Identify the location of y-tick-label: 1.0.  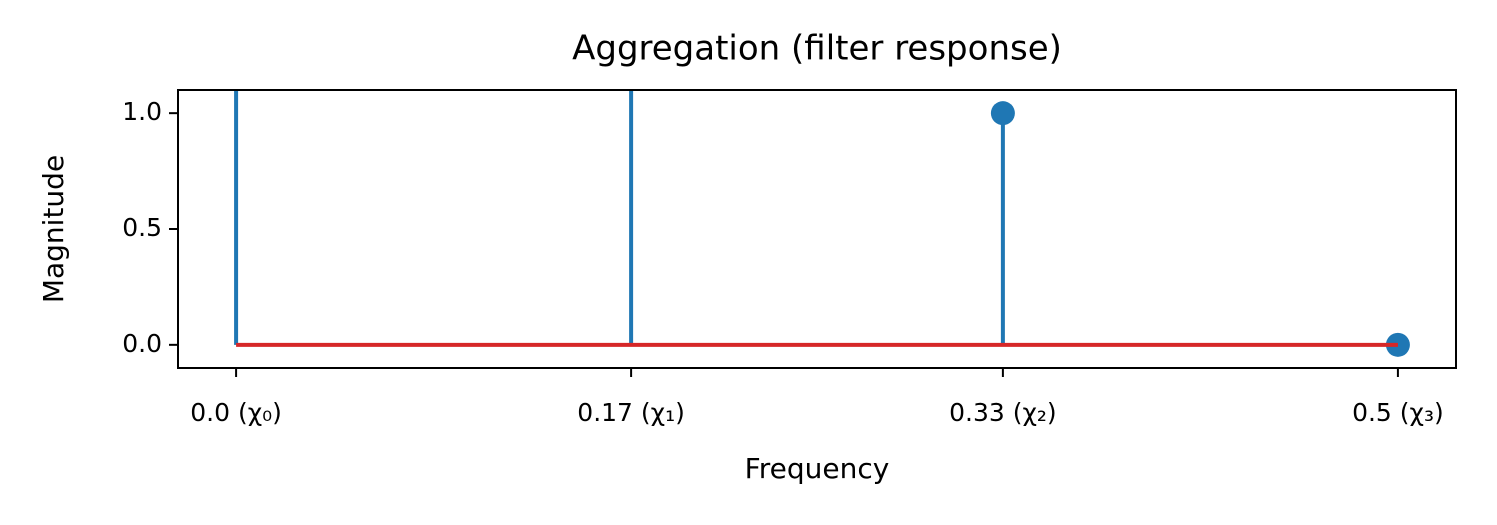
(142, 111).